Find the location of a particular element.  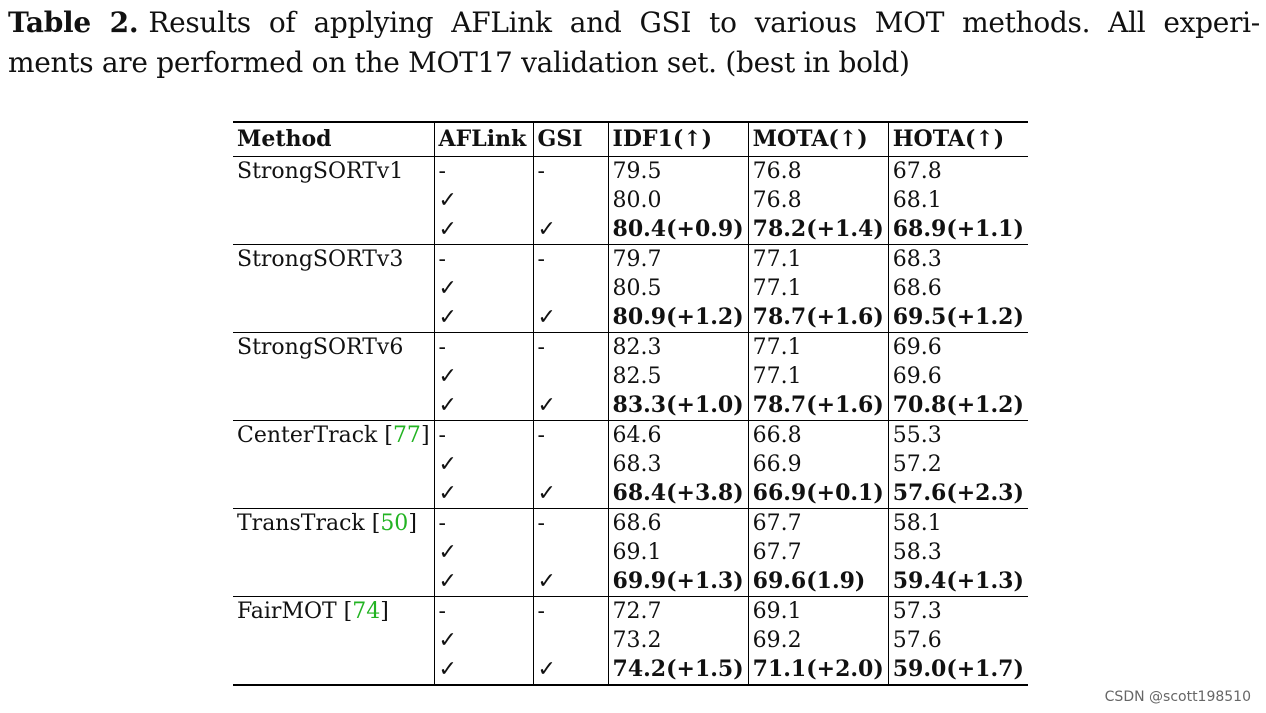

table-row: ✓ 80.5 77.1 68.6 is located at coordinates (630, 288).